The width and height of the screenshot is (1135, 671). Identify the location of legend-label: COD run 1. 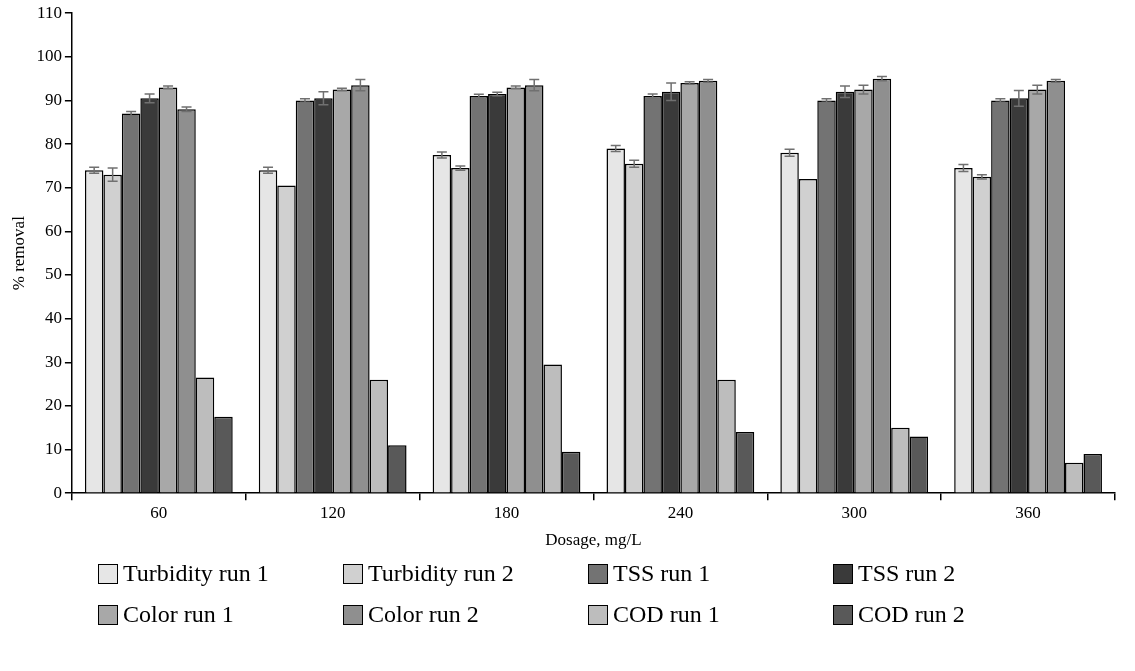
(666, 614).